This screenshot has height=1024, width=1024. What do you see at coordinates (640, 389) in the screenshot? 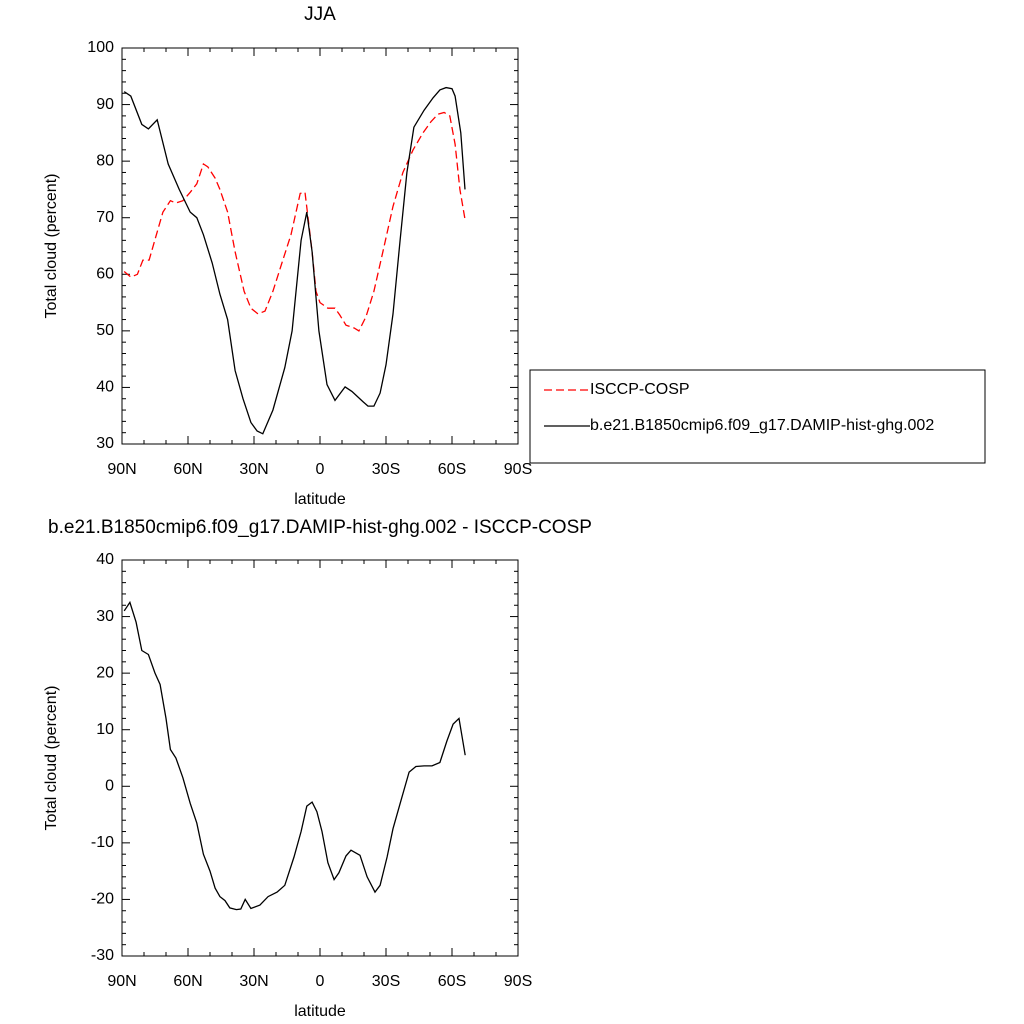
I see `legend-label: ISCCP-COSP` at bounding box center [640, 389].